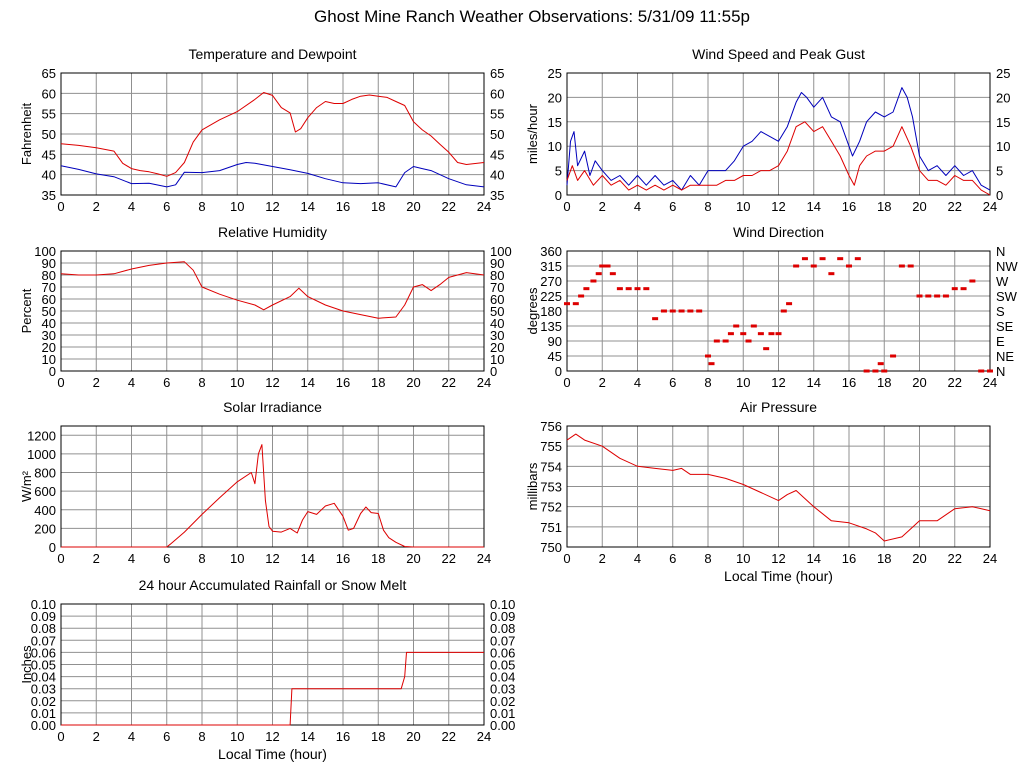 The height and width of the screenshot is (768, 1024). I want to click on y-tick-label: 600, so click(45, 491).